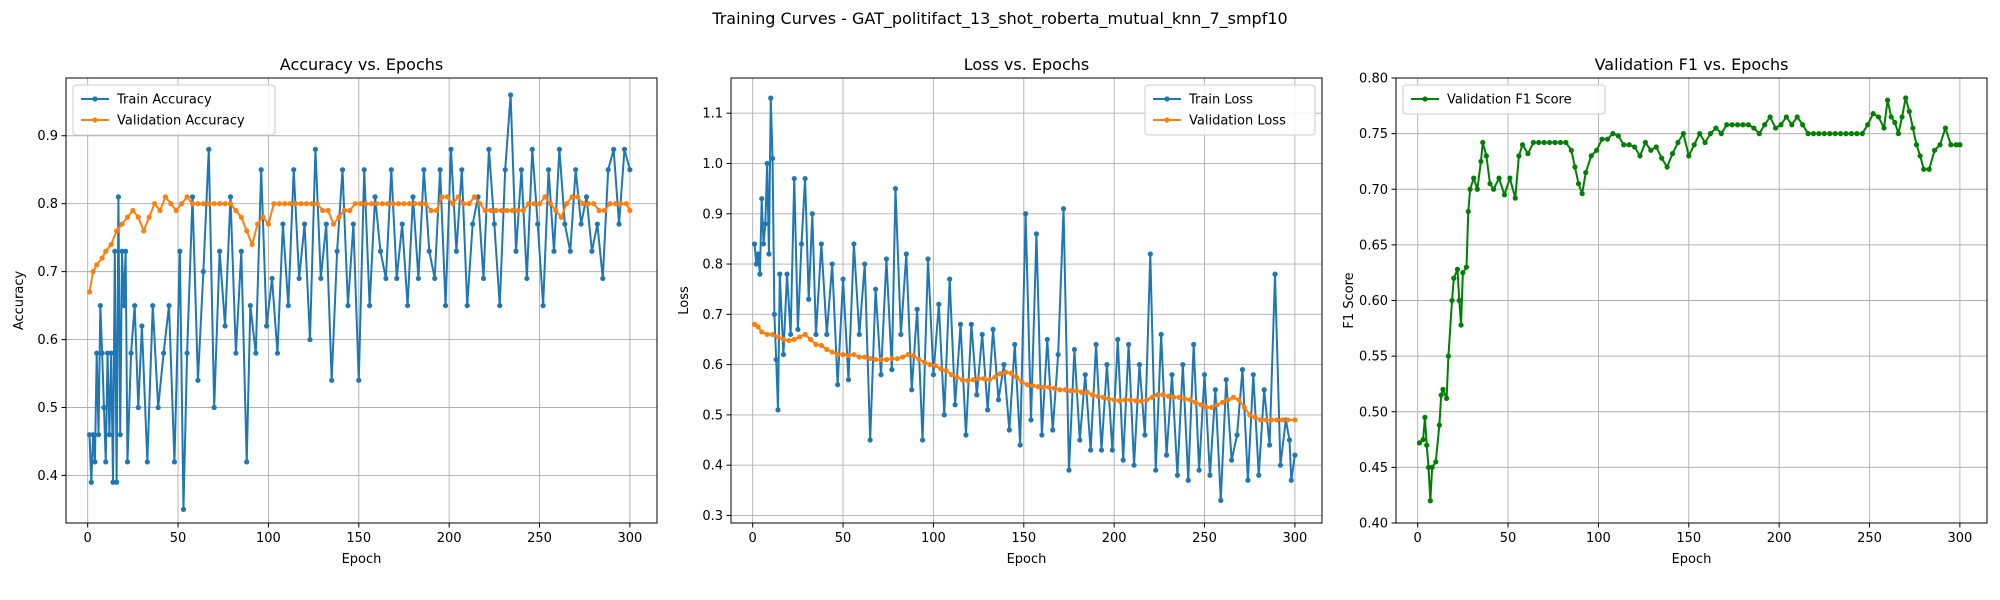 The image size is (2000, 600). What do you see at coordinates (1373, 524) in the screenshot?
I see `f1-y-tick-label: 0.40` at bounding box center [1373, 524].